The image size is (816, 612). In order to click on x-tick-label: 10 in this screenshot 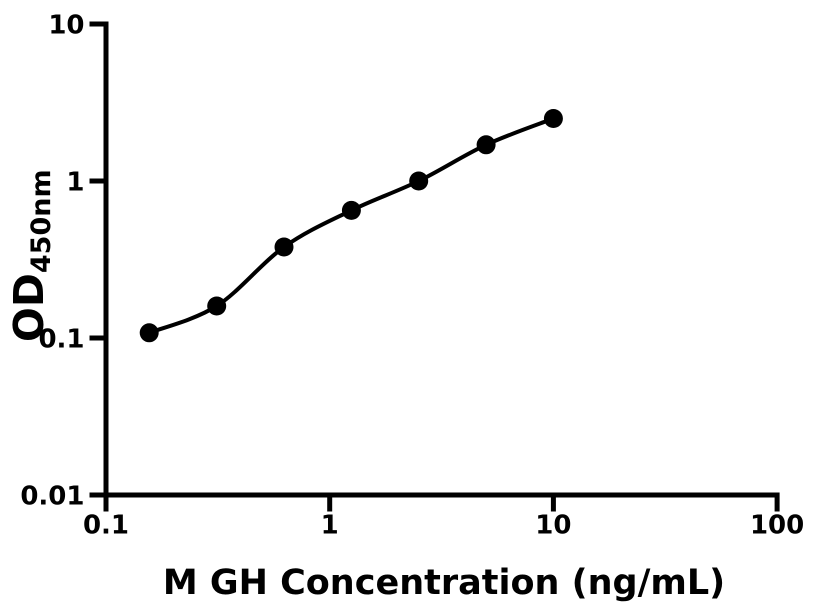, I will do `click(553, 526)`.